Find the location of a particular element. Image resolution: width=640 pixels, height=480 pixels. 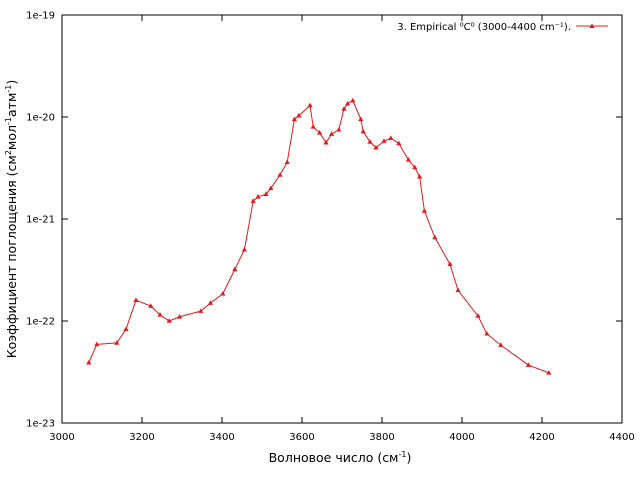

x-tick-label: 3800 is located at coordinates (381, 437).